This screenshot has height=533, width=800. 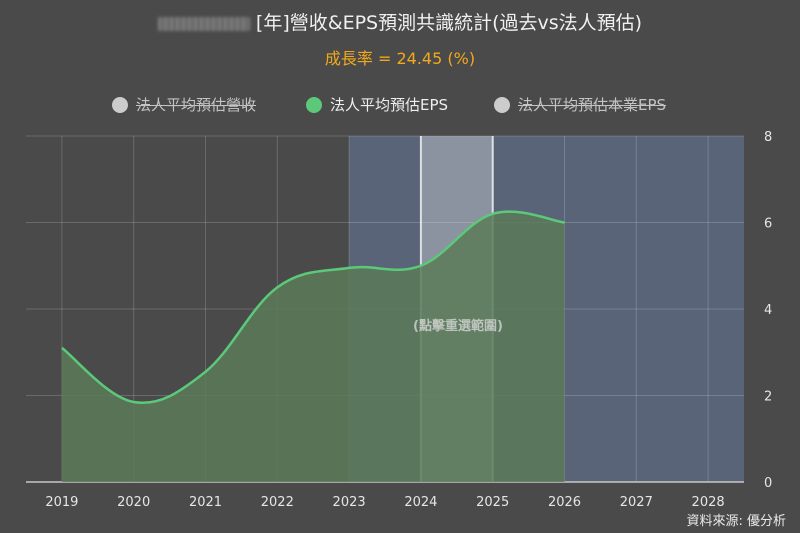 I want to click on chart-title-row: [年]營收&EPS預測共識統計(過去vs法人預估), so click(x=400, y=21).